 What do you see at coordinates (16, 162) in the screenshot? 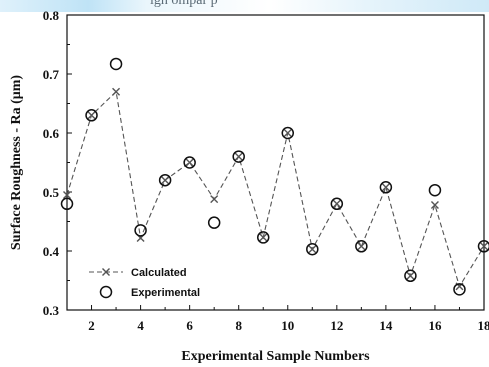
I see `y-axis-title: Surface Roughness - Ra (μm)` at bounding box center [16, 162].